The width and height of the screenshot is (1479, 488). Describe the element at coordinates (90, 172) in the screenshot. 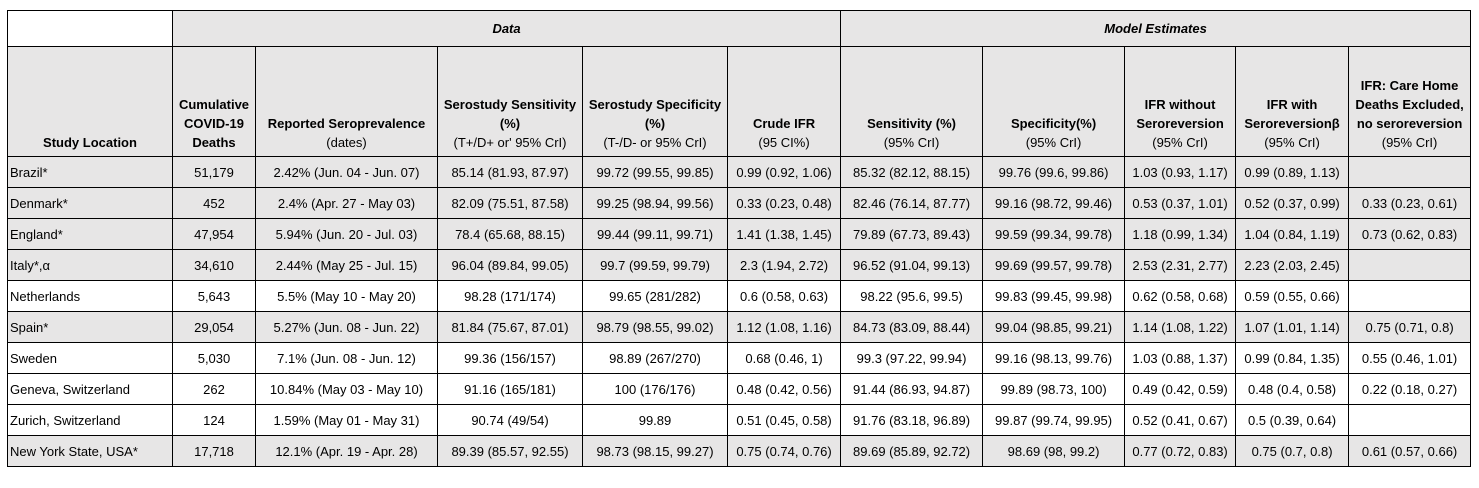

I see `table-cell: Brazil*` at that location.